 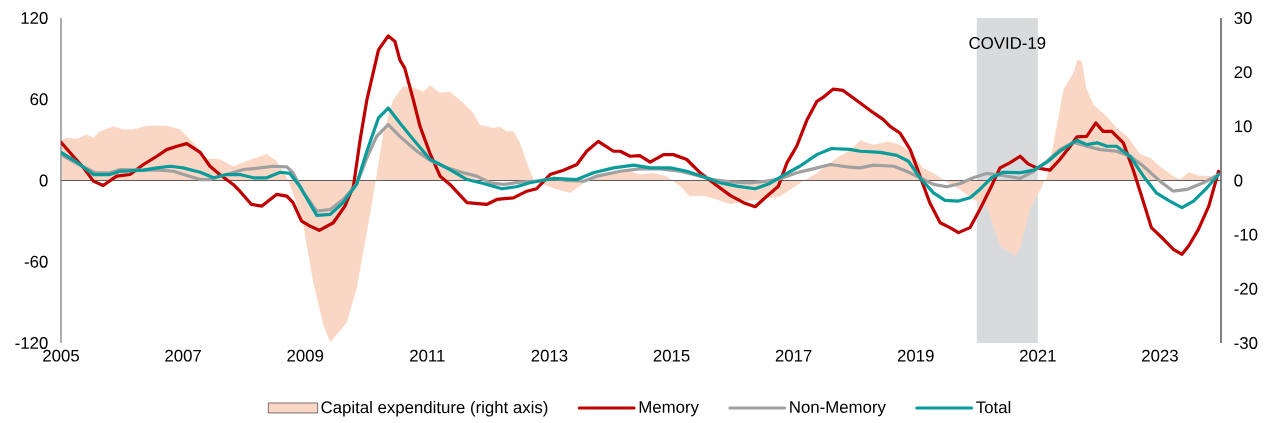 What do you see at coordinates (39, 99) in the screenshot?
I see `y-tick-label: 60` at bounding box center [39, 99].